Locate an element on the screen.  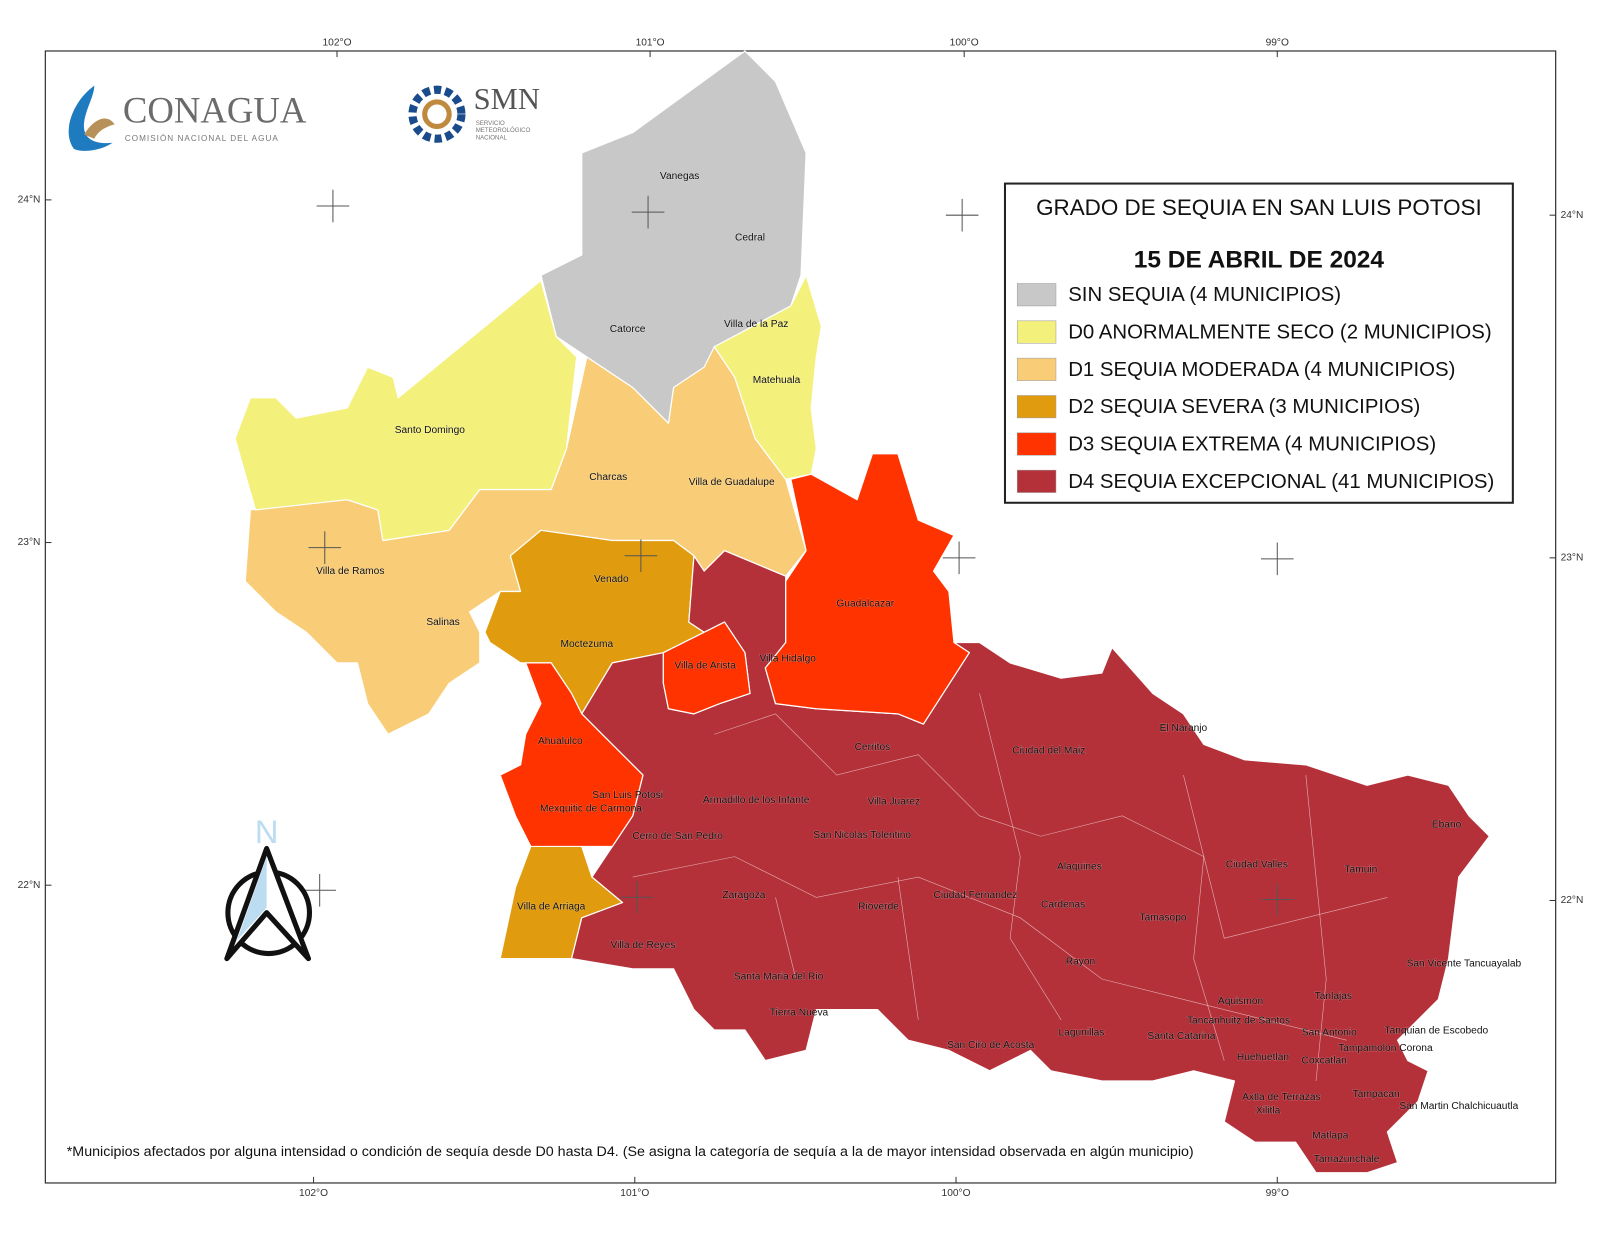
municipality-label: Tanlajas is located at coordinates (1333, 996).